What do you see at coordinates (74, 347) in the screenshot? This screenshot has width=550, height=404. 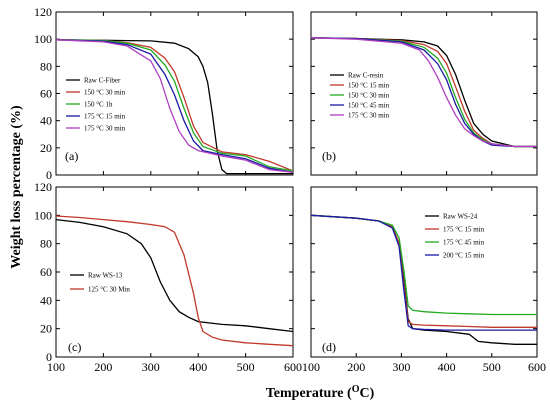 I see `panel-label: (c)` at bounding box center [74, 347].